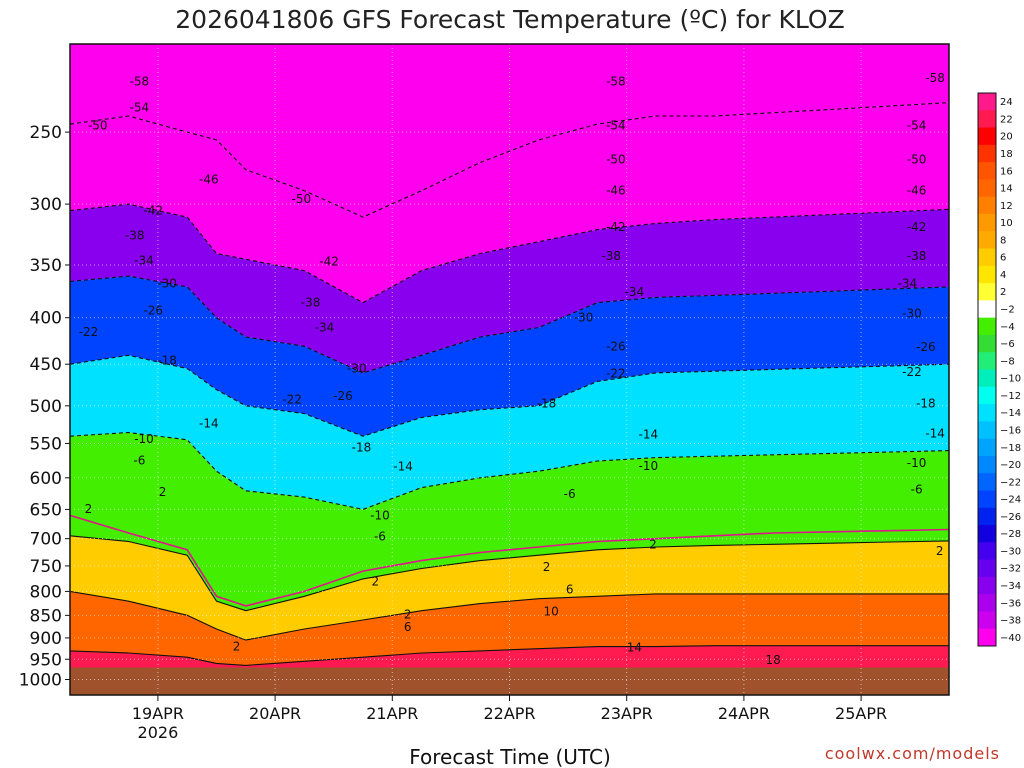 The height and width of the screenshot is (768, 1024). I want to click on contour-label: 10, so click(550, 612).